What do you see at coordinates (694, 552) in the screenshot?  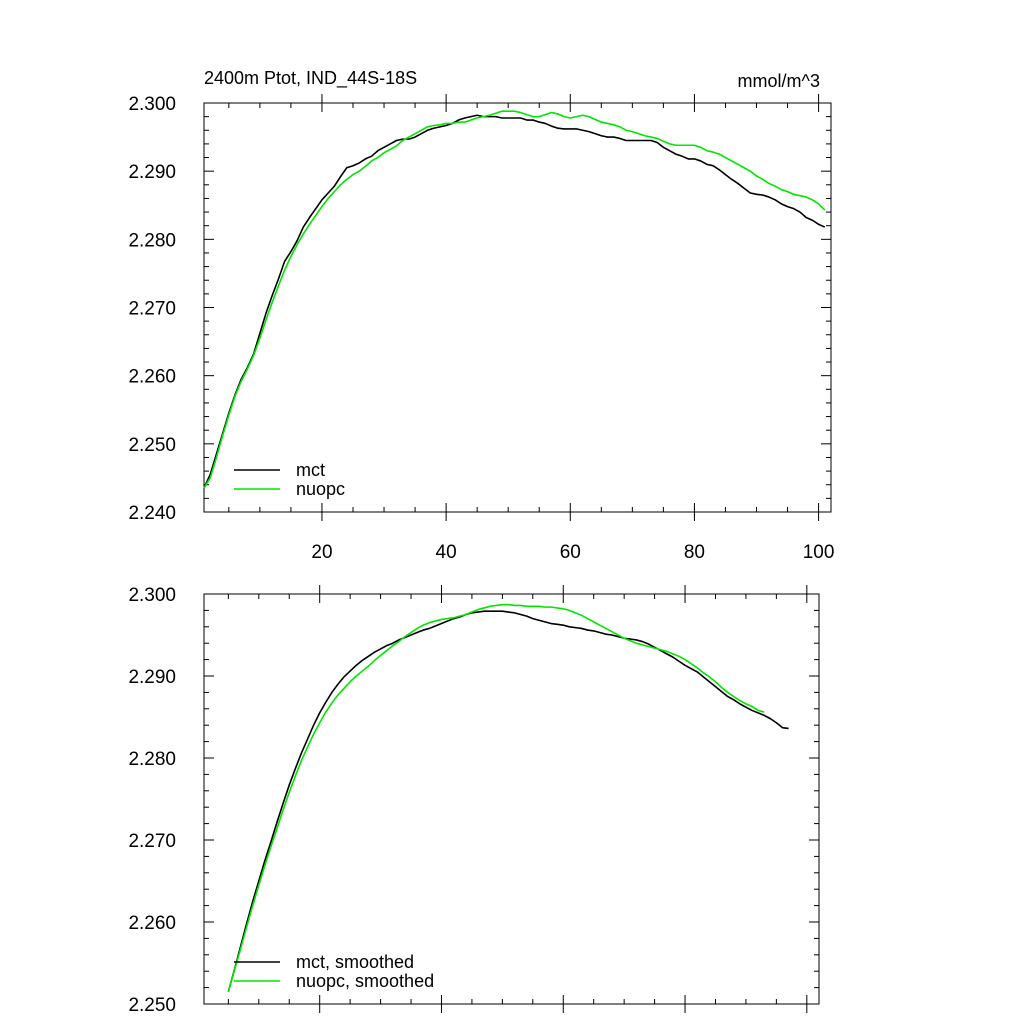 I see `x-tick-label: 80` at bounding box center [694, 552].